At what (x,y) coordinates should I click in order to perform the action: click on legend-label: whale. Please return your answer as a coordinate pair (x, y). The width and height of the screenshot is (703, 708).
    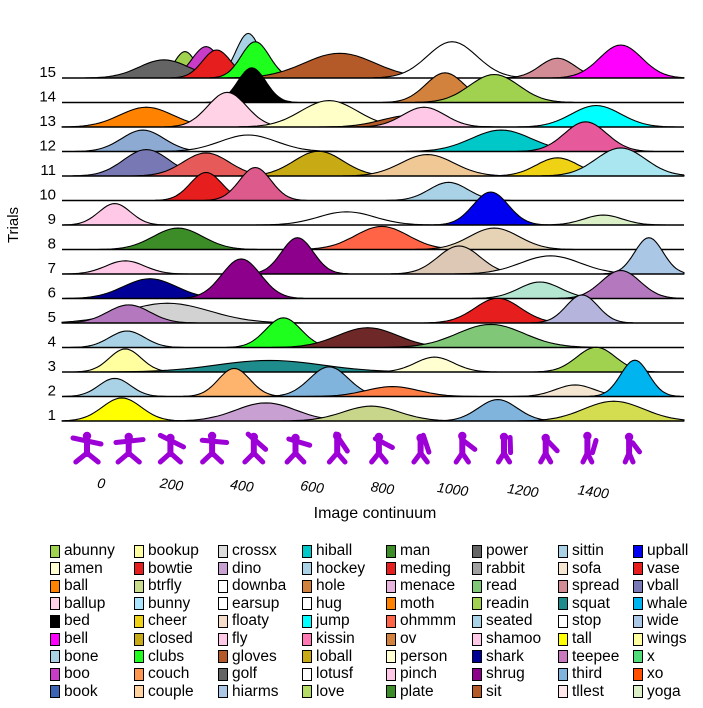
    Looking at the image, I should click on (667, 603).